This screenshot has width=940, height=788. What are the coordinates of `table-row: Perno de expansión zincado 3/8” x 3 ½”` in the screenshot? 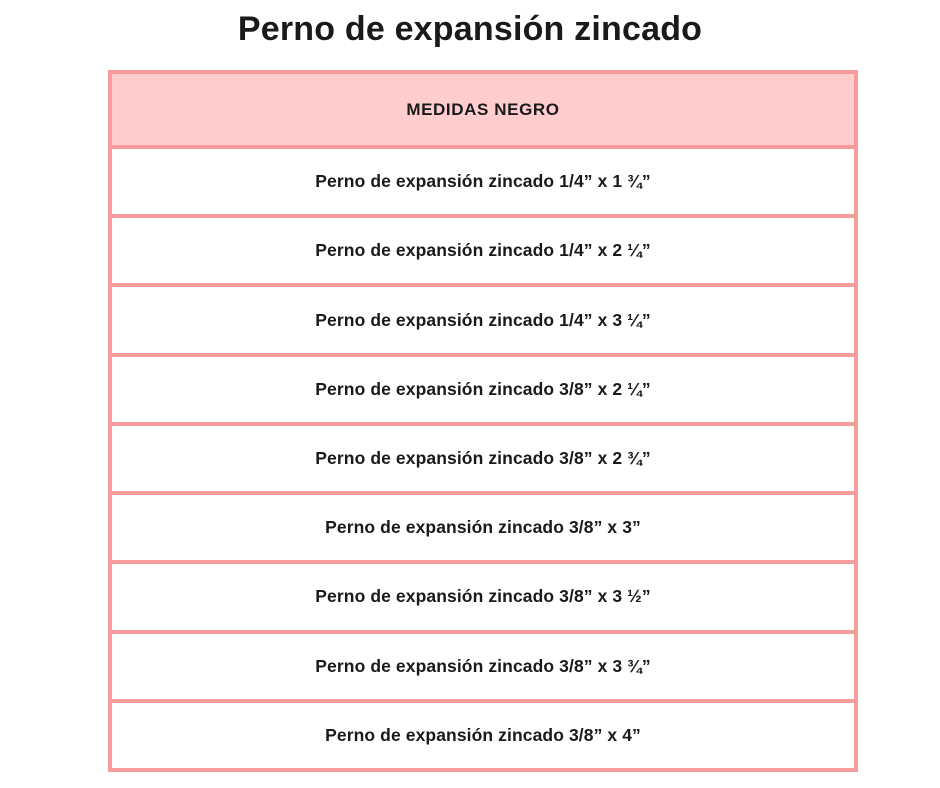 It's located at (483, 595).